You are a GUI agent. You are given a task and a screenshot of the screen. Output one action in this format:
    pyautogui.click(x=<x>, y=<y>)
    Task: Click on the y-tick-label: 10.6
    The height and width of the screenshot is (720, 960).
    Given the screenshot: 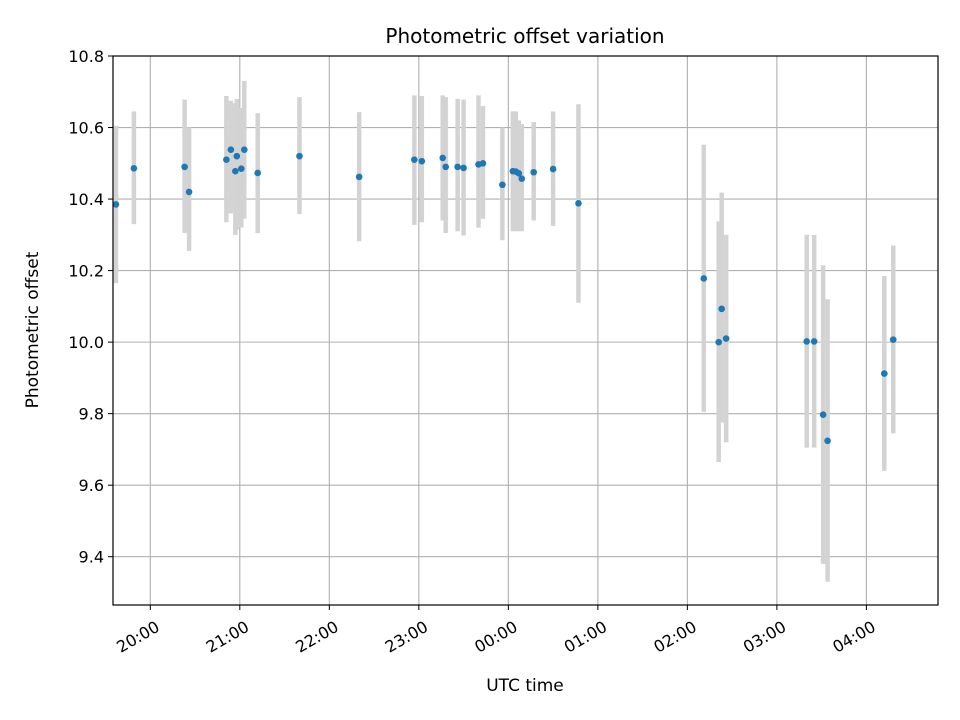 What is the action you would take?
    pyautogui.click(x=86, y=128)
    